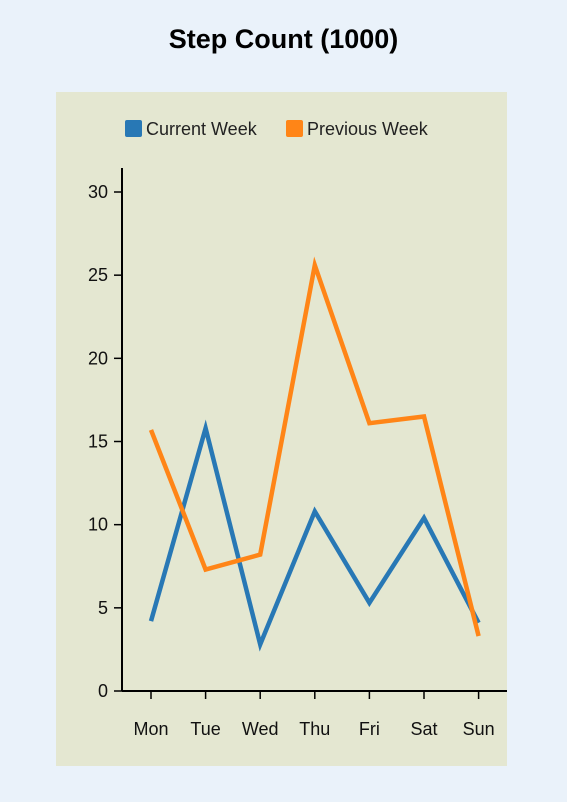  I want to click on legend-label: Current Week, so click(202, 129).